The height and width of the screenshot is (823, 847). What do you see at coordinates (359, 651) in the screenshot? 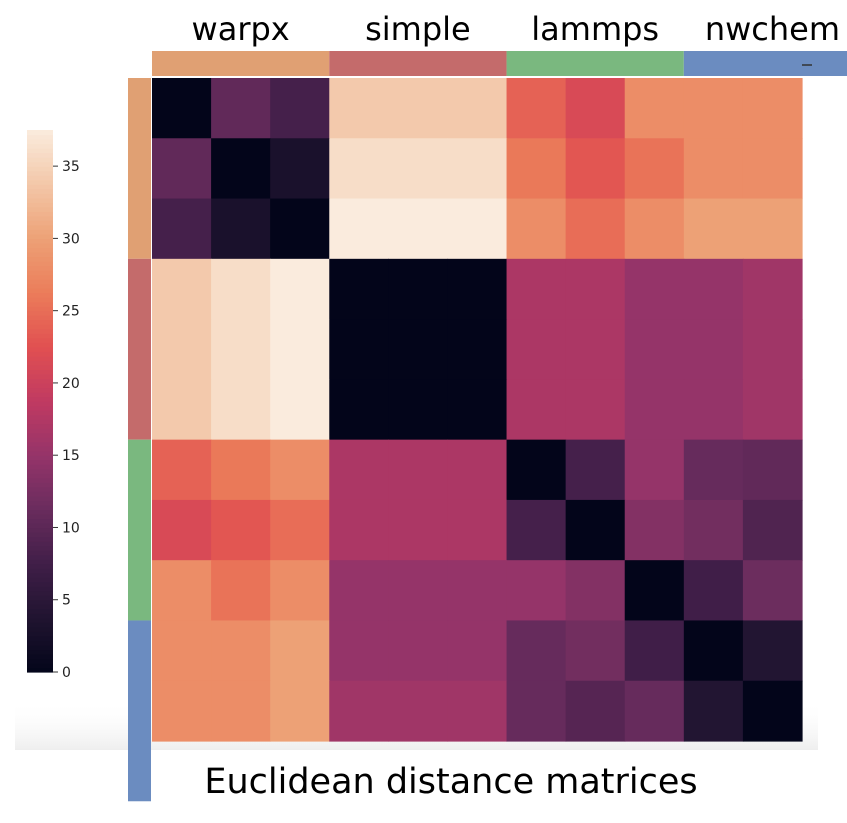
I see `heatmap-cell-r9-c3` at bounding box center [359, 651].